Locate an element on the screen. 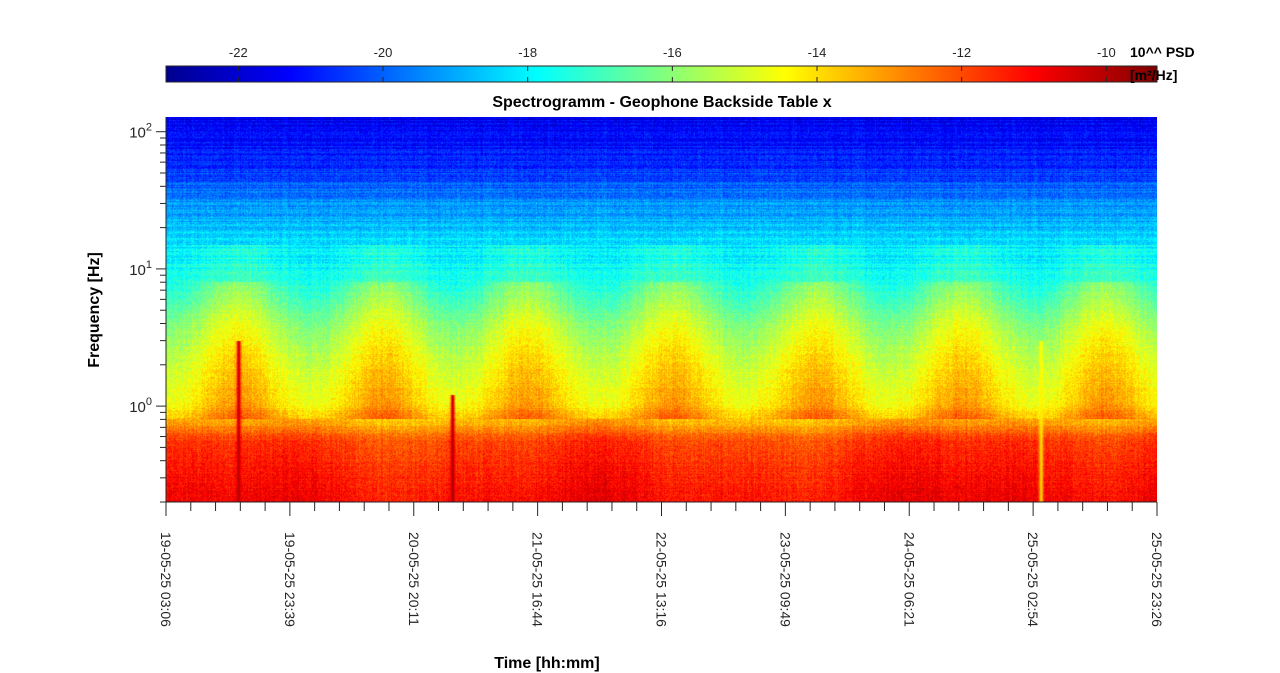 Image resolution: width=1280 pixels, height=673 pixels. colorbar-tick-label: -18 is located at coordinates (527, 52).